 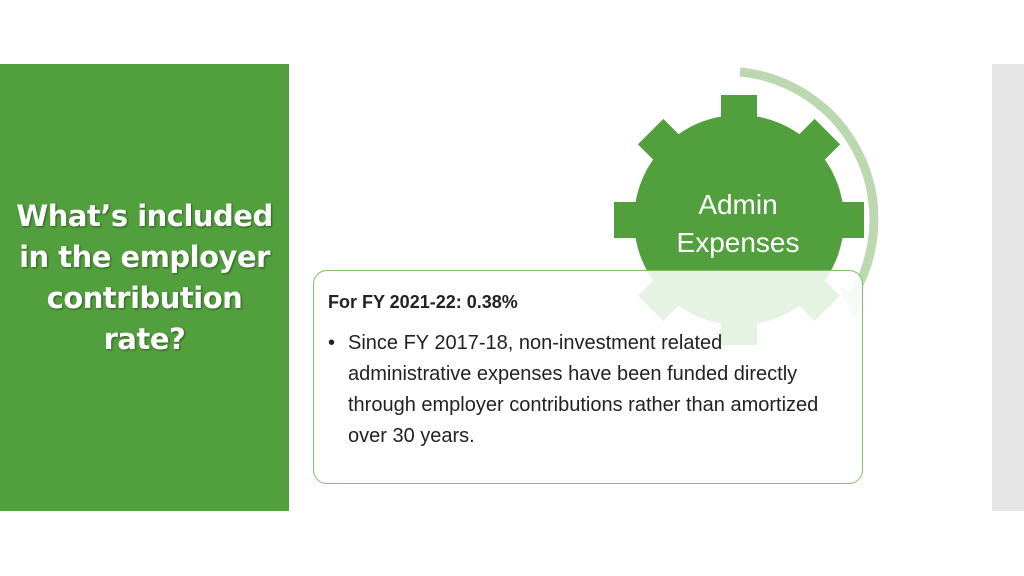 I want to click on gear-label-line-2: Expenses, so click(x=738, y=242).